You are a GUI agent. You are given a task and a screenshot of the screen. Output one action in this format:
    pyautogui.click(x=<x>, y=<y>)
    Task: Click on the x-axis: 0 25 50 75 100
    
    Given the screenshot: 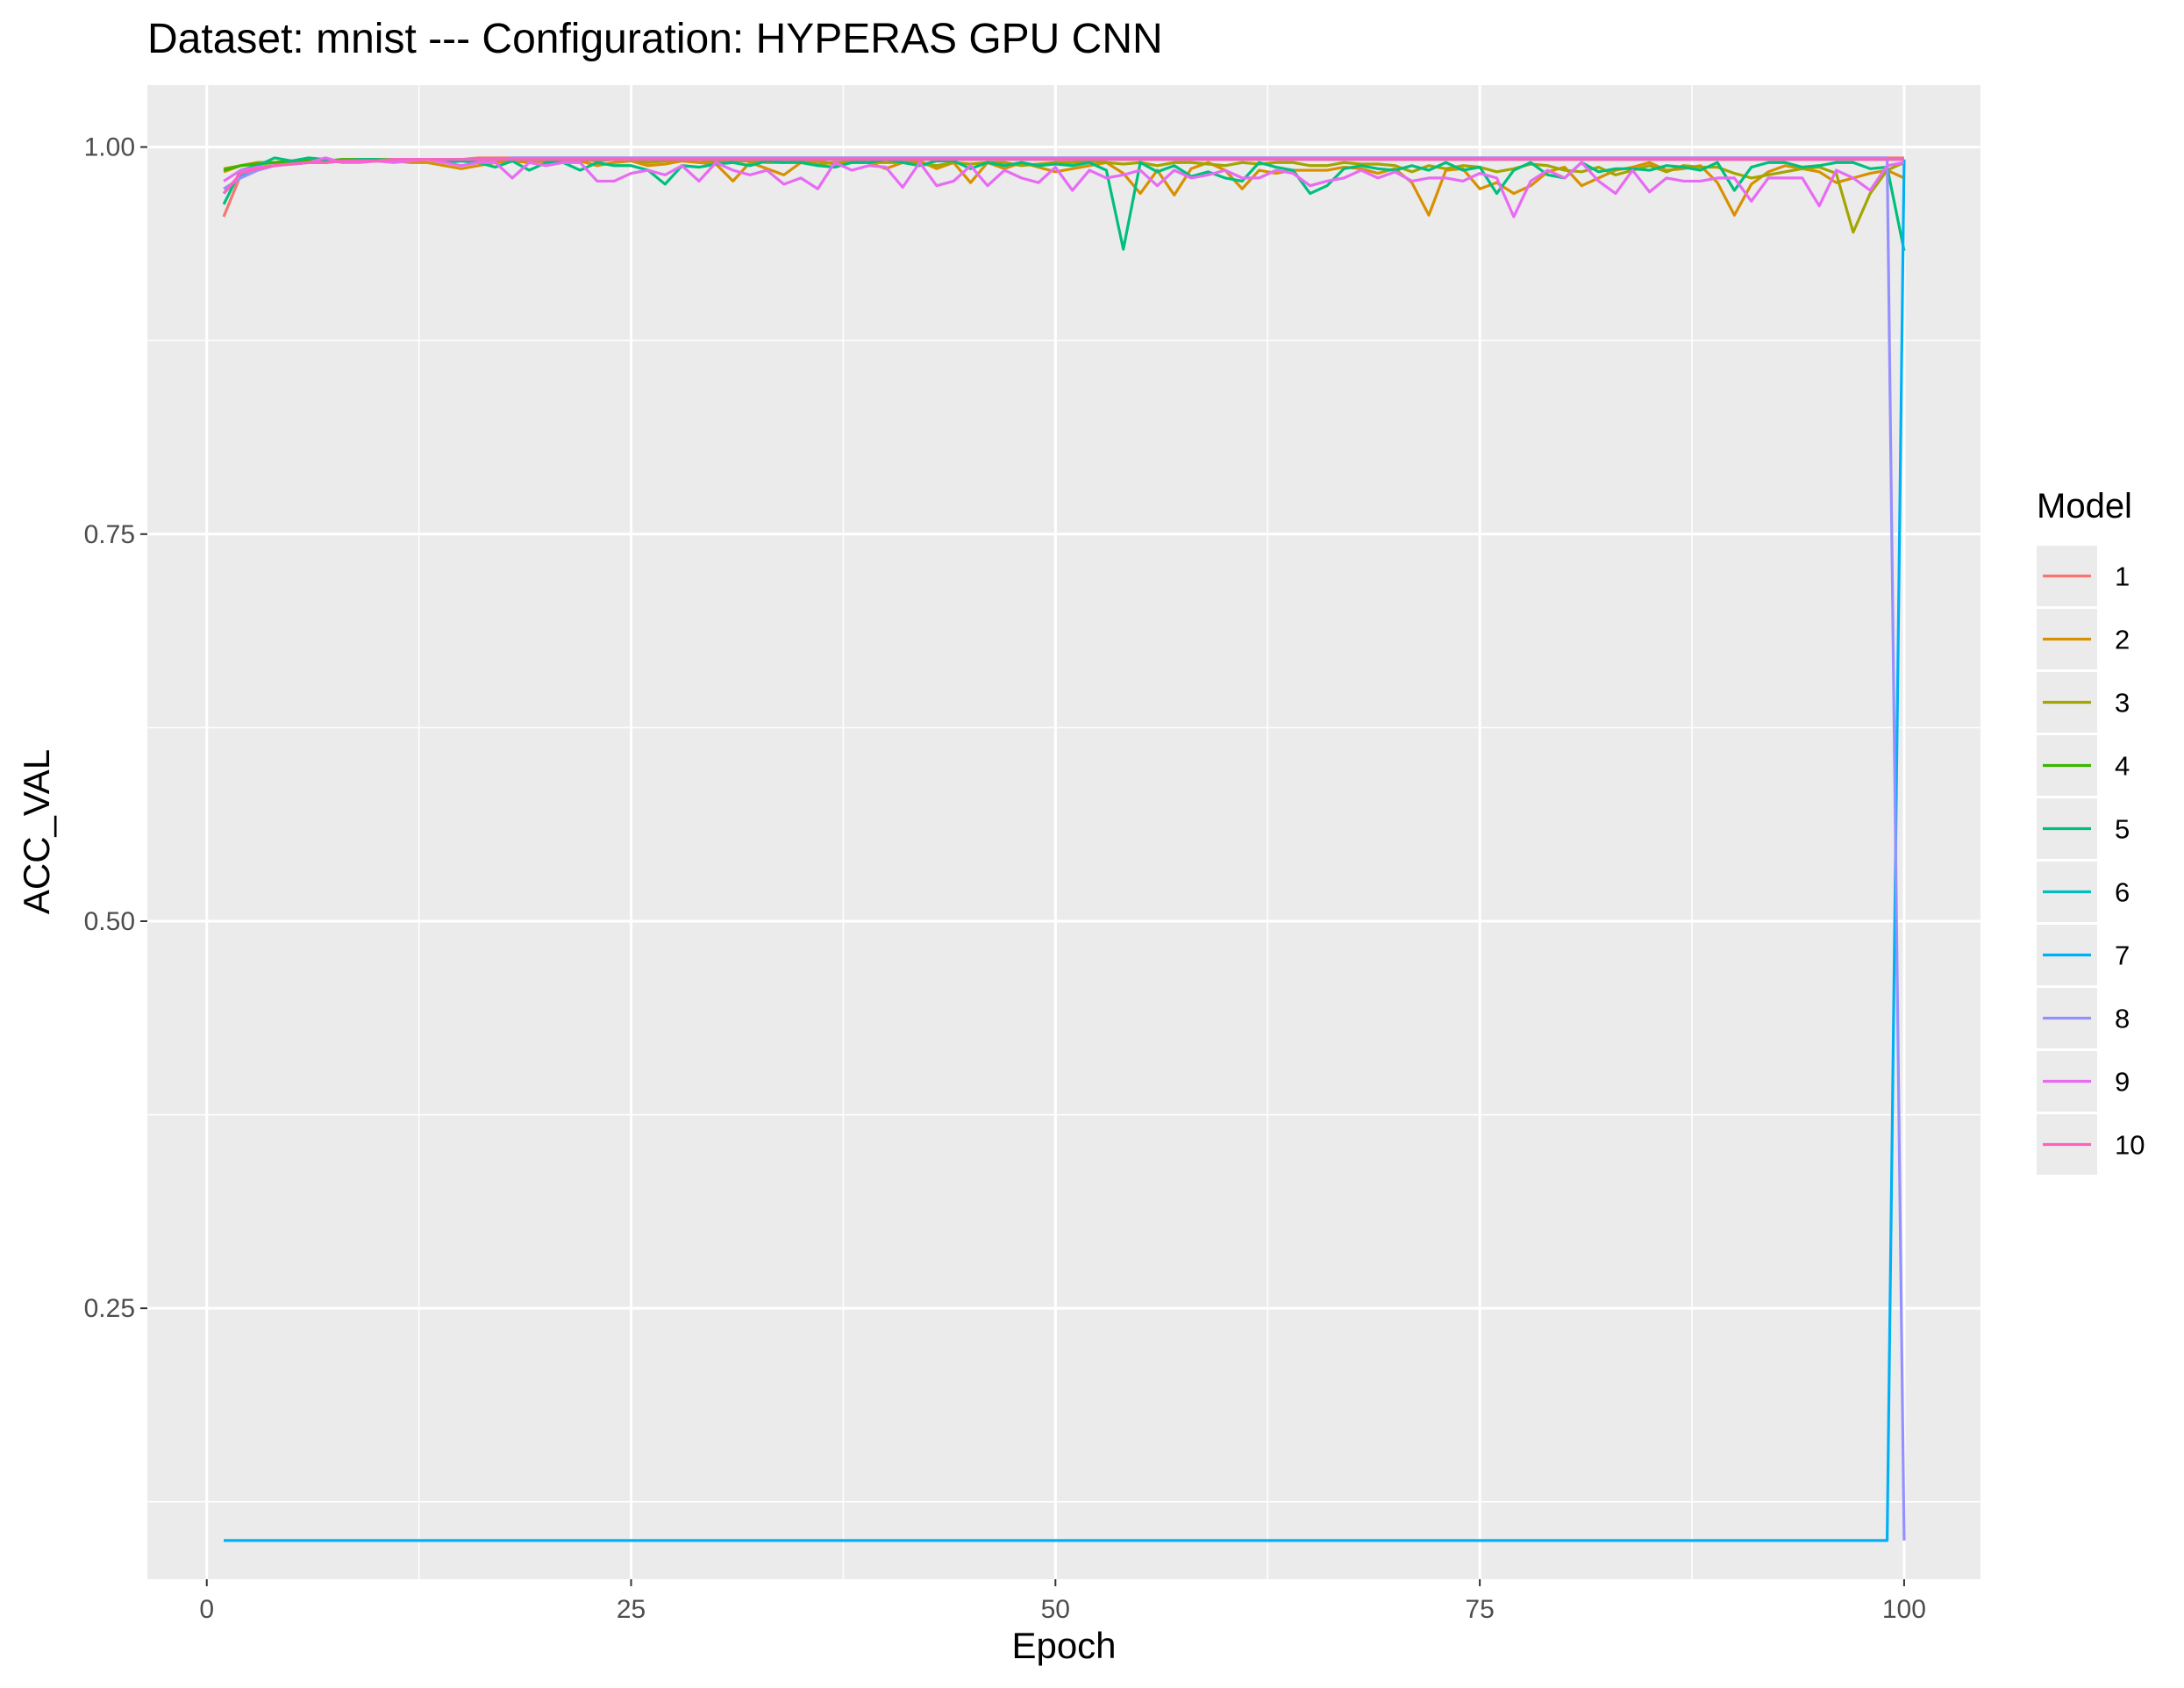 What is the action you would take?
    pyautogui.click(x=1062, y=1602)
    